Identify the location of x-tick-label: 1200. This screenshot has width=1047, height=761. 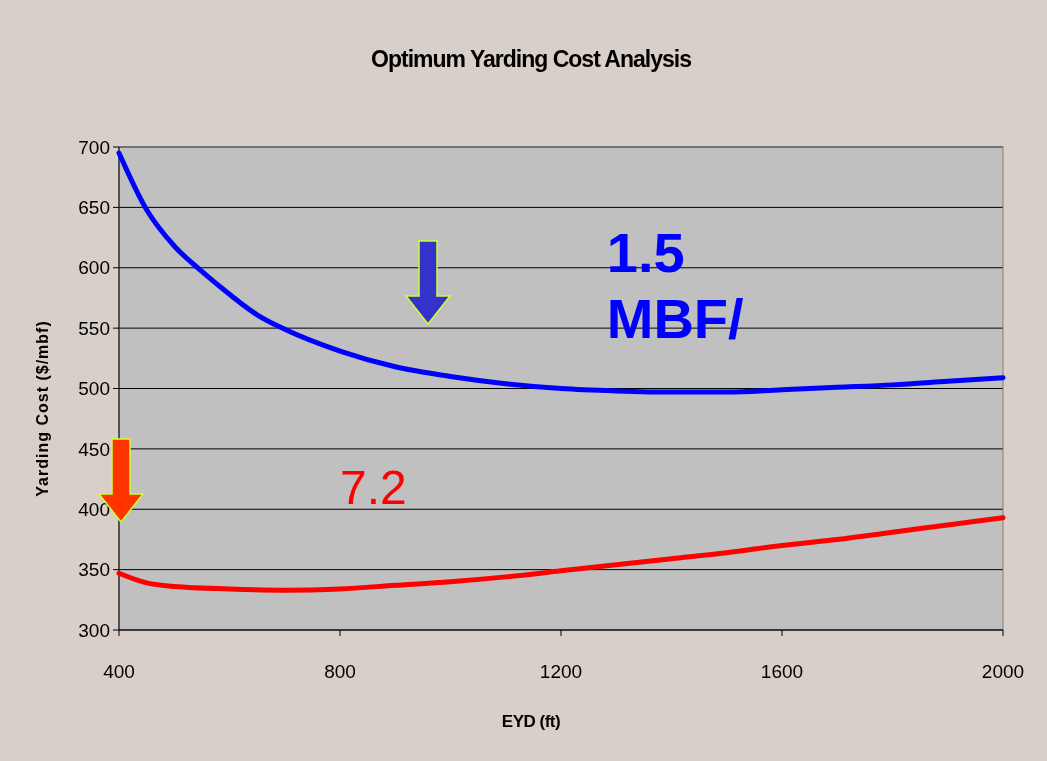
(561, 671).